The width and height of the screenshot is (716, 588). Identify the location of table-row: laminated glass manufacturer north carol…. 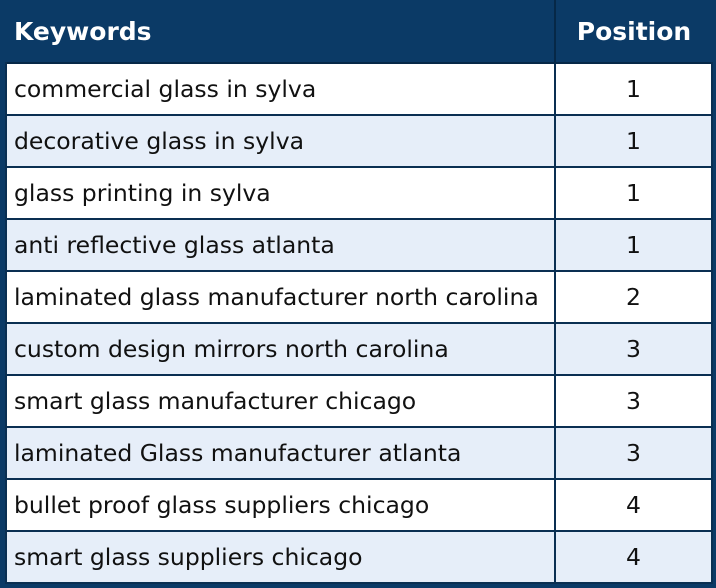
(359, 297).